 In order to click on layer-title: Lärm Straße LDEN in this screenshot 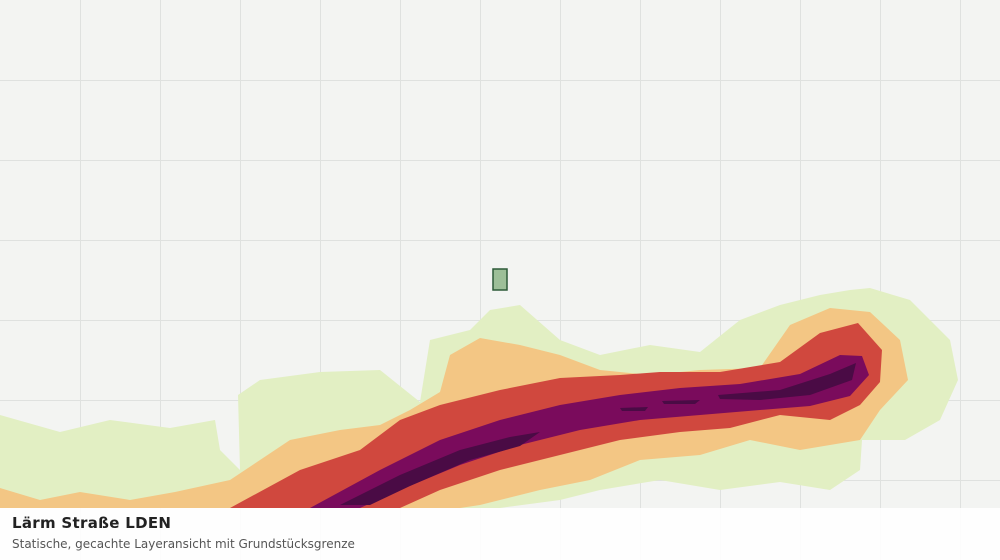, I will do `click(92, 523)`.